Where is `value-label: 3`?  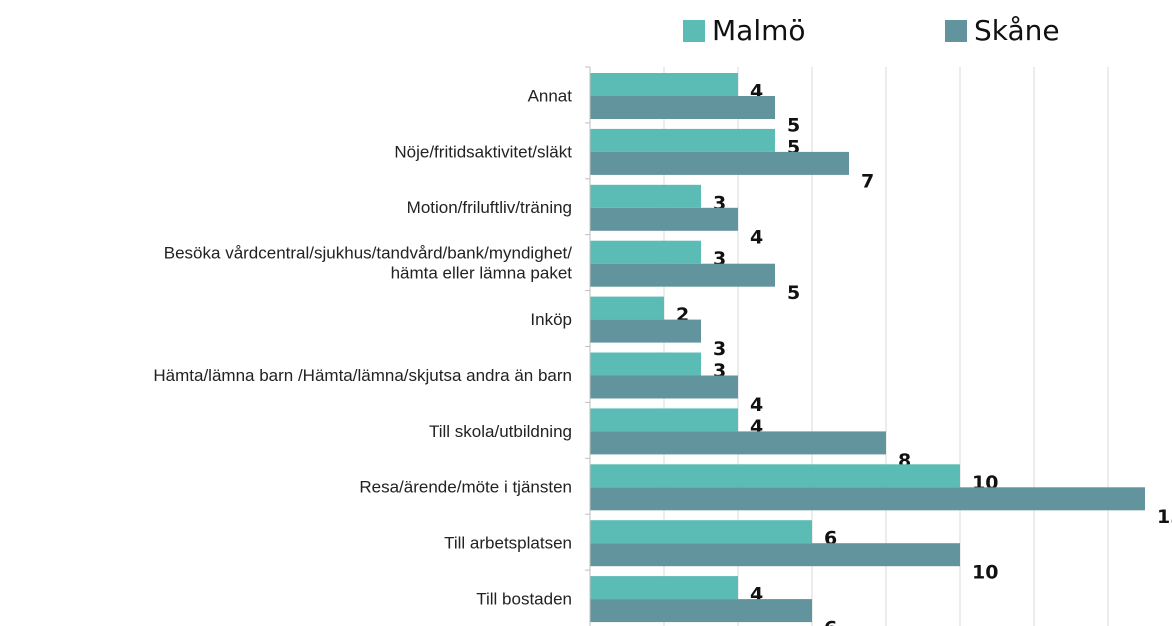 value-label: 3 is located at coordinates (719, 349).